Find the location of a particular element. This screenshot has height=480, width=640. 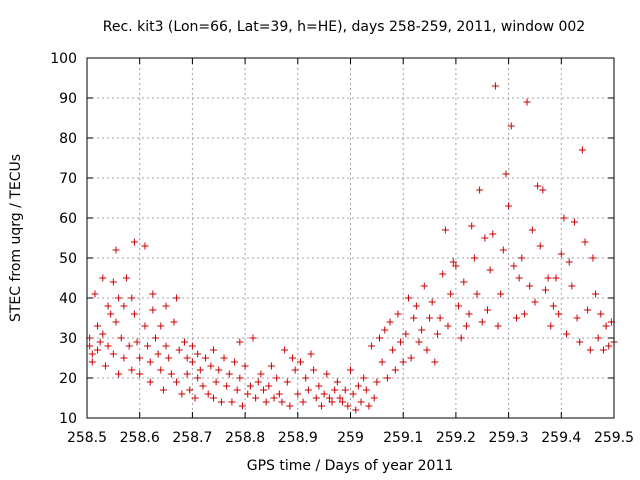

y-tick-label: 90 is located at coordinates (68, 99).